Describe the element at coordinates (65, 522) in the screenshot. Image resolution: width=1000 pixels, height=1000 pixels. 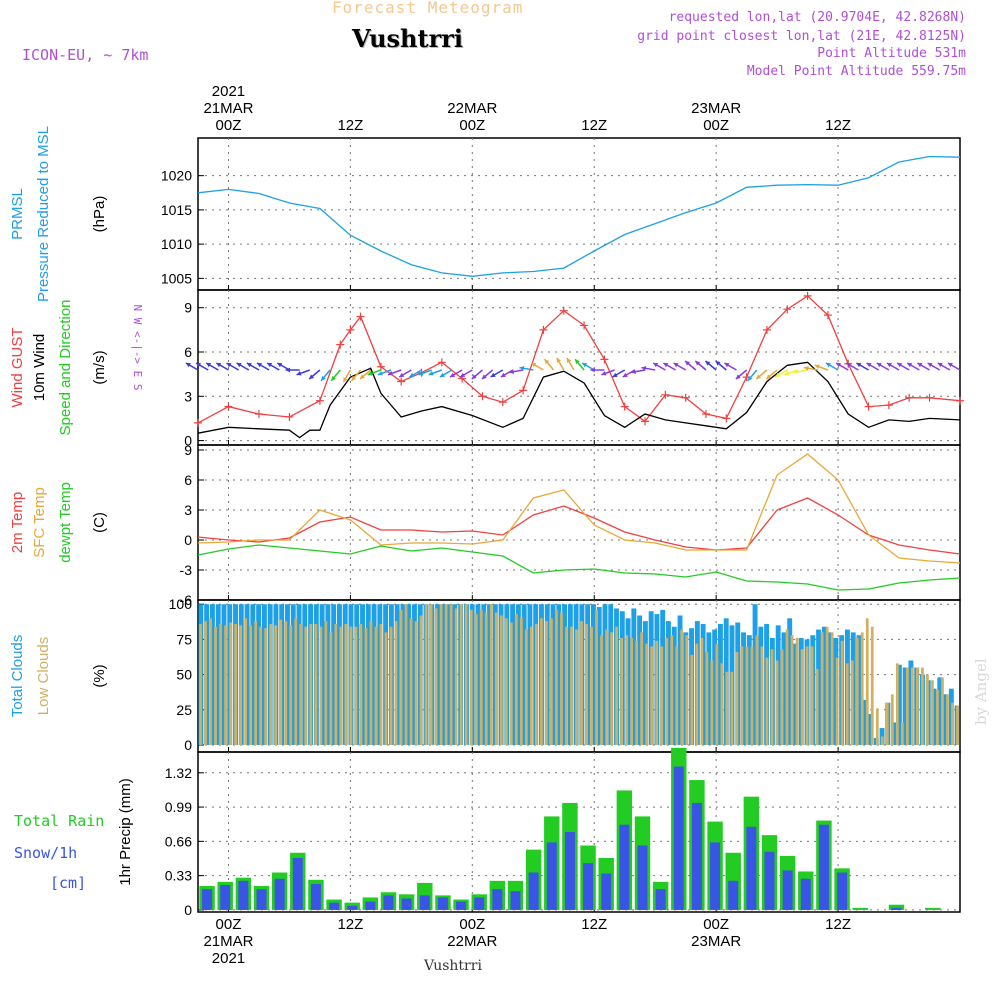
I see `y-axis-label: dewpt Temp` at that location.